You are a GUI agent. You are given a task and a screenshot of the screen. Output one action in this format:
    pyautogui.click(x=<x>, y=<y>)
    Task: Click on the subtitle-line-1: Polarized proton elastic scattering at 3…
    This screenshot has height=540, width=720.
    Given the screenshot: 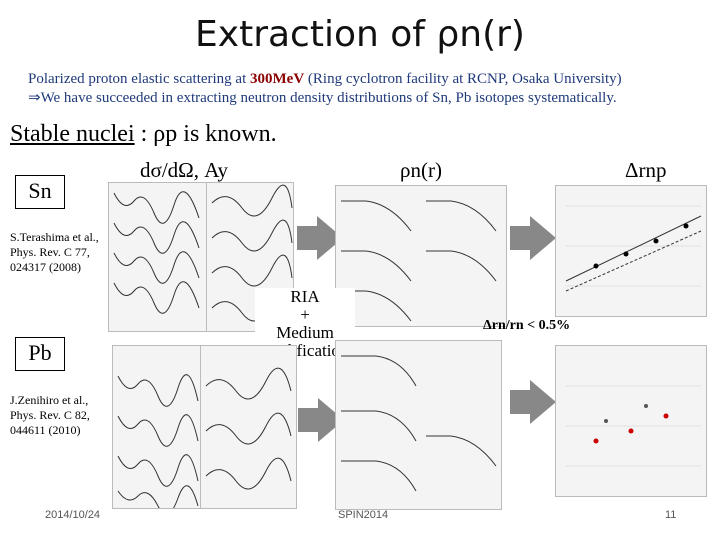 What is the action you would take?
    pyautogui.click(x=368, y=79)
    